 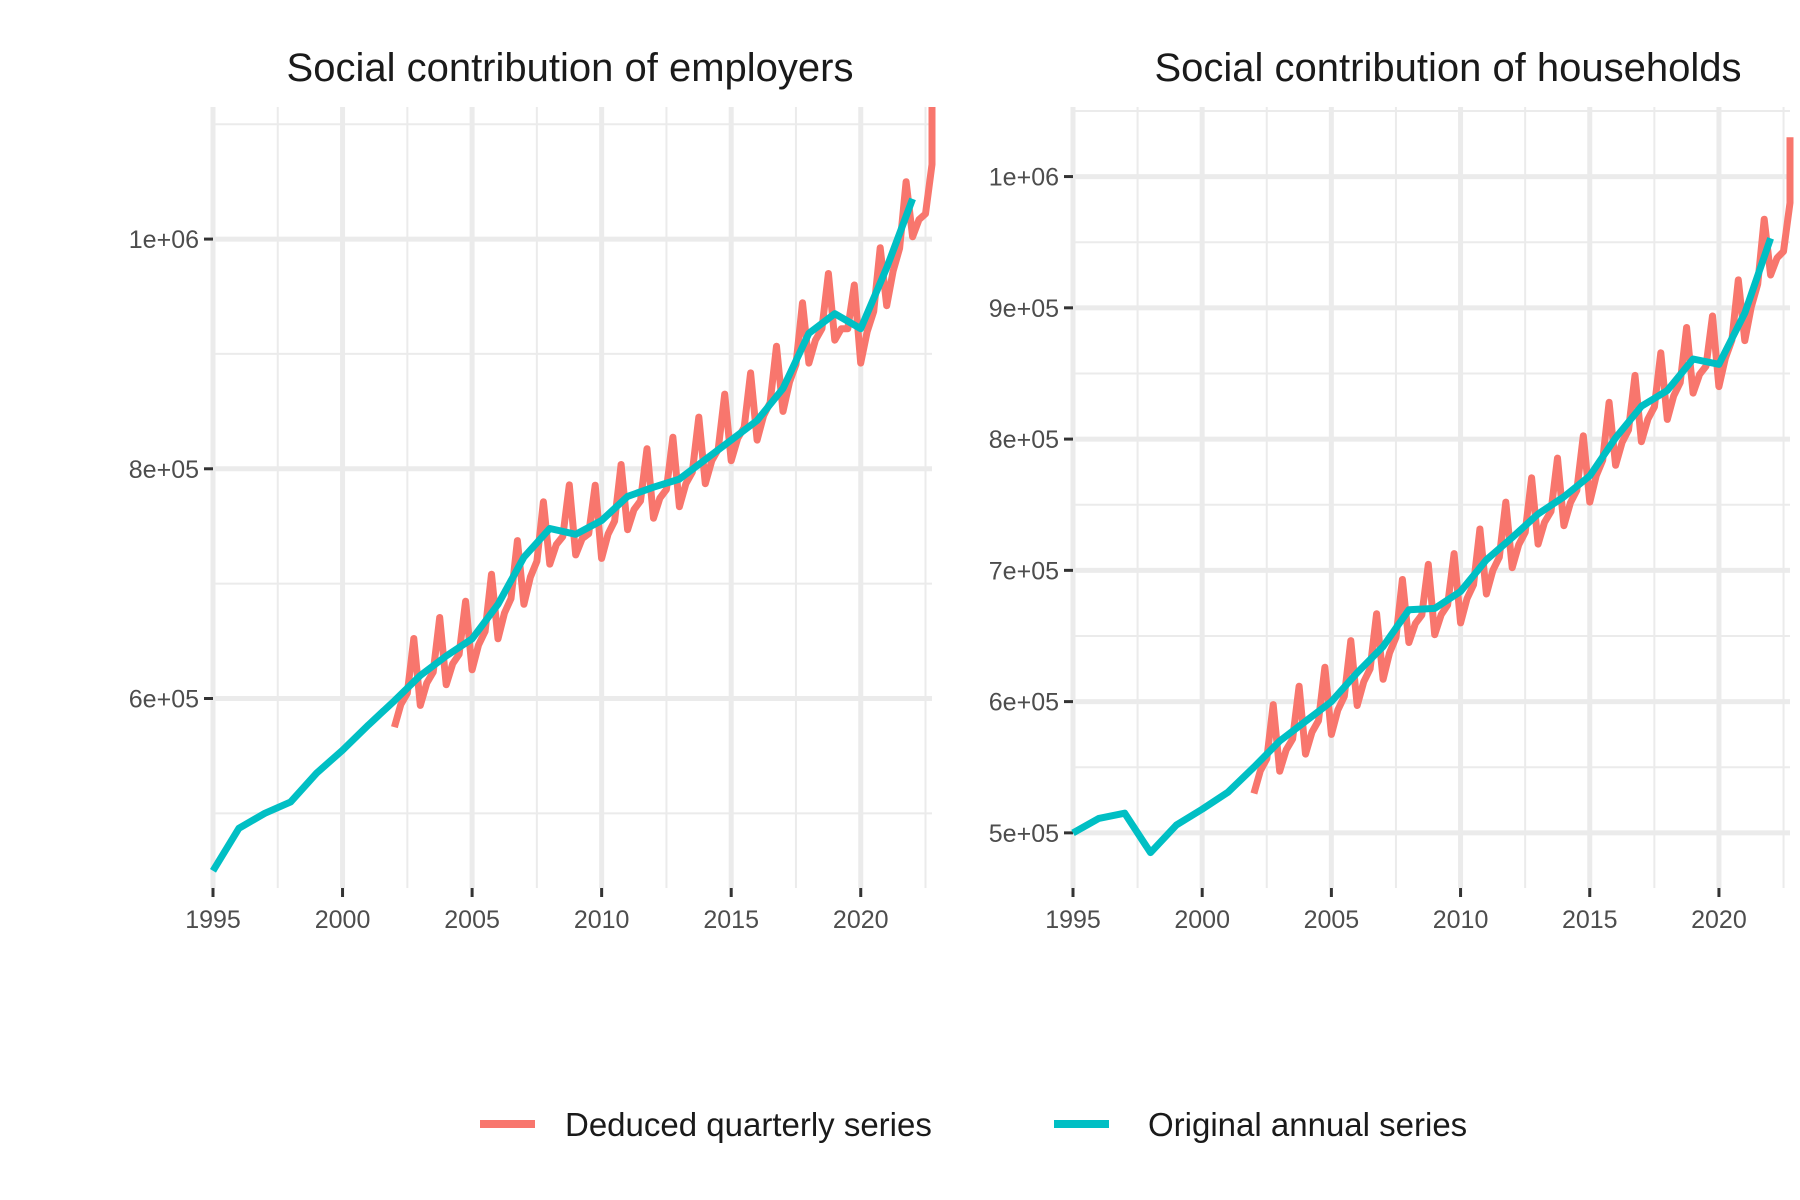 I want to click on y-tick-label: 9e+05, so click(x=1024, y=309).